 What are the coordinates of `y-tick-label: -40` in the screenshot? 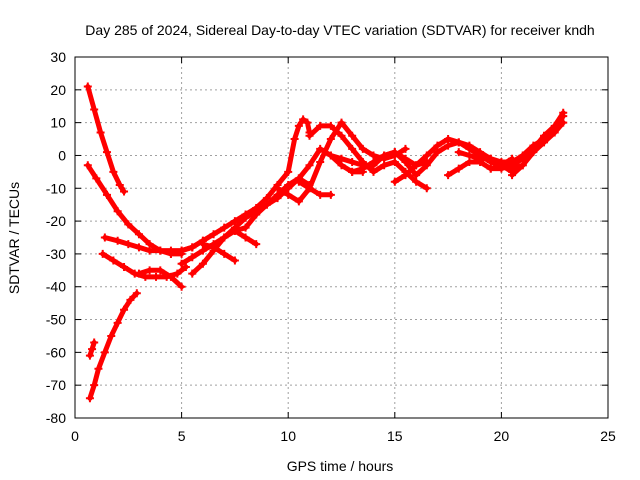 It's located at (56, 287).